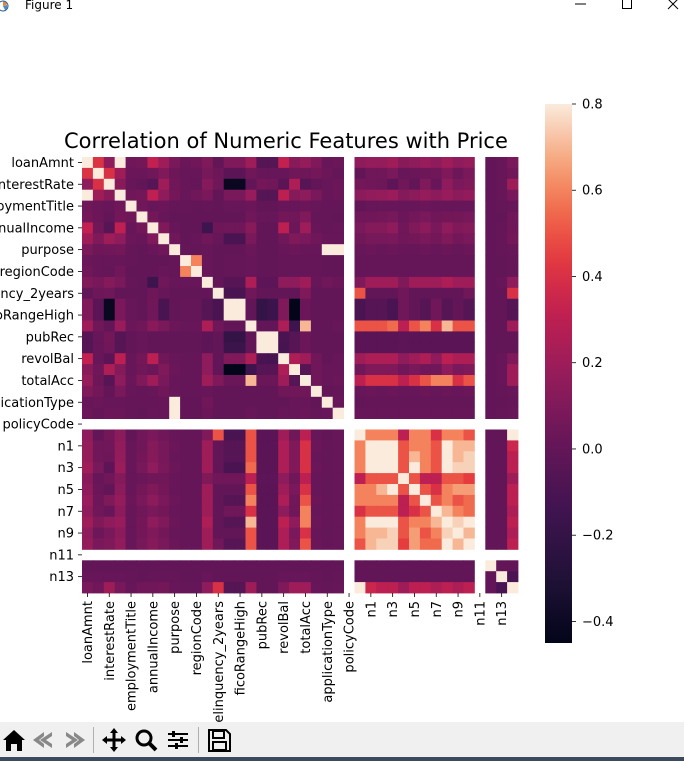 This screenshot has width=684, height=761. Describe the element at coordinates (14, 740) in the screenshot. I see `home-button` at that location.